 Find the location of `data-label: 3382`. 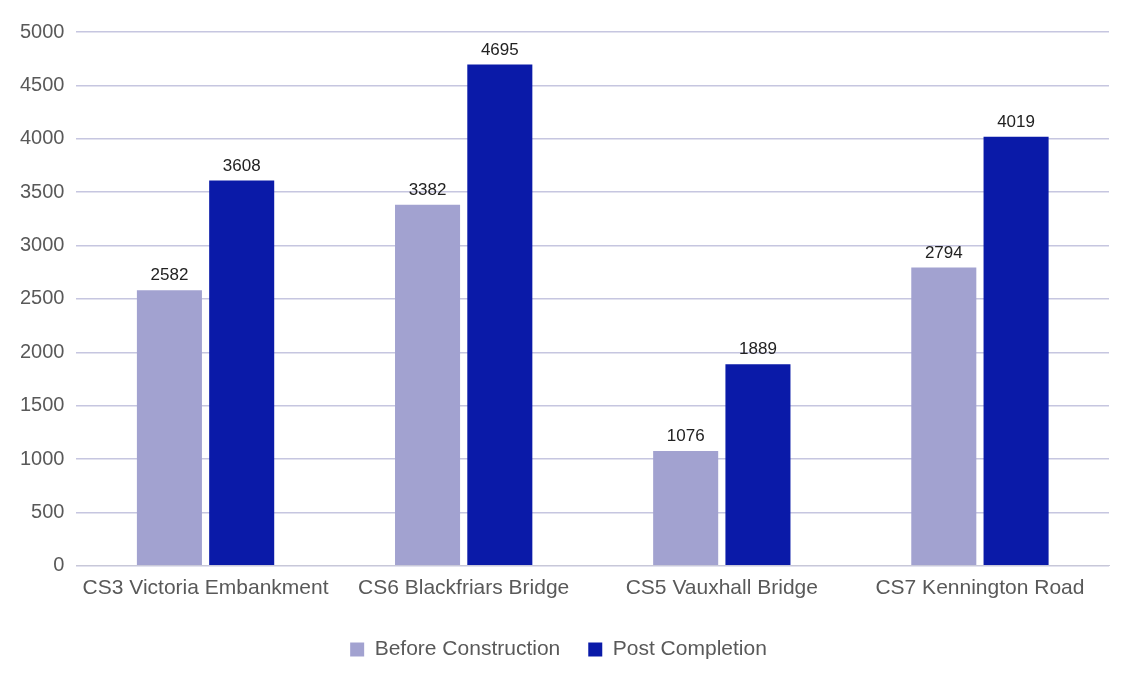

data-label: 3382 is located at coordinates (427, 189).